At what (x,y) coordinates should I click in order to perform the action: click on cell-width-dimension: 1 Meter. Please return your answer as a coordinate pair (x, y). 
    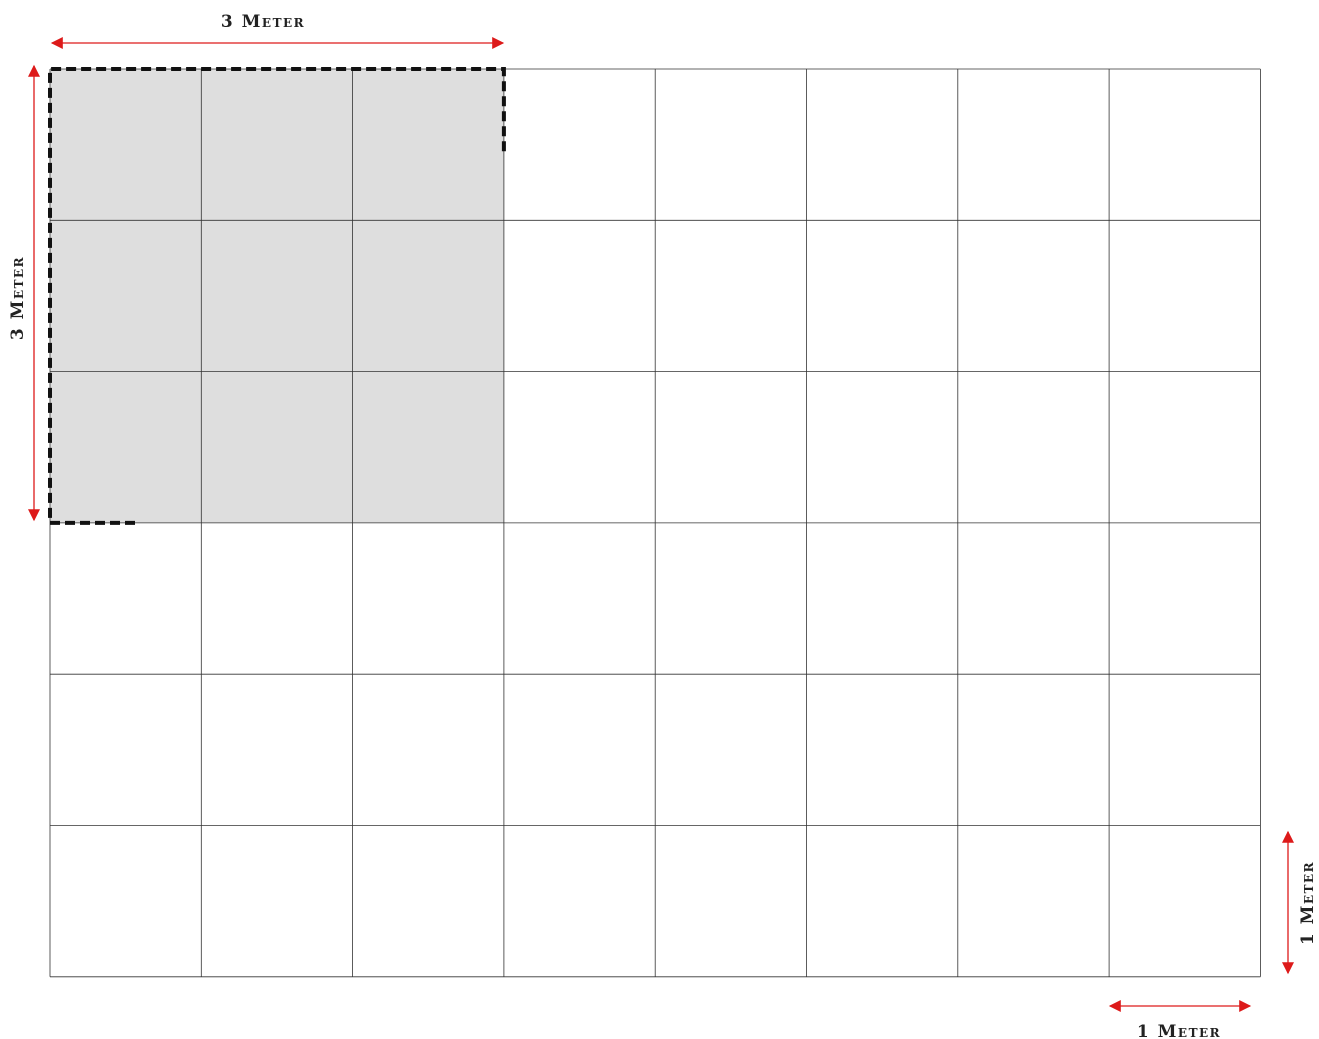
    Looking at the image, I should click on (1180, 1019).